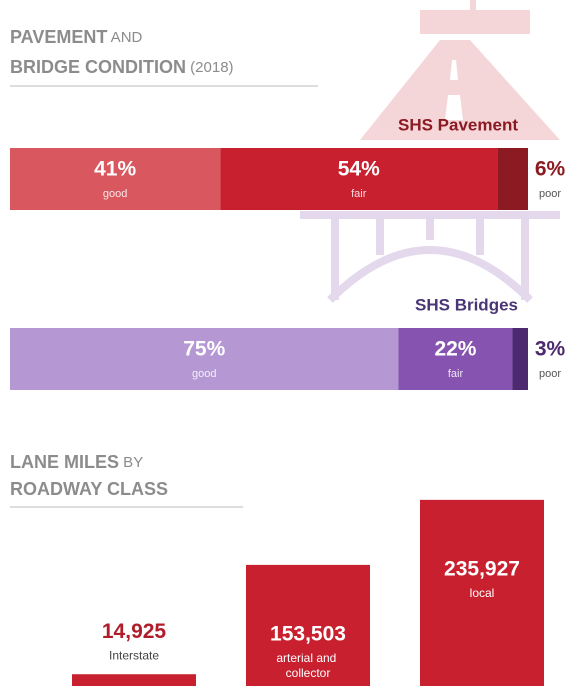  Describe the element at coordinates (550, 349) in the screenshot. I see `value-label: 3%` at that location.